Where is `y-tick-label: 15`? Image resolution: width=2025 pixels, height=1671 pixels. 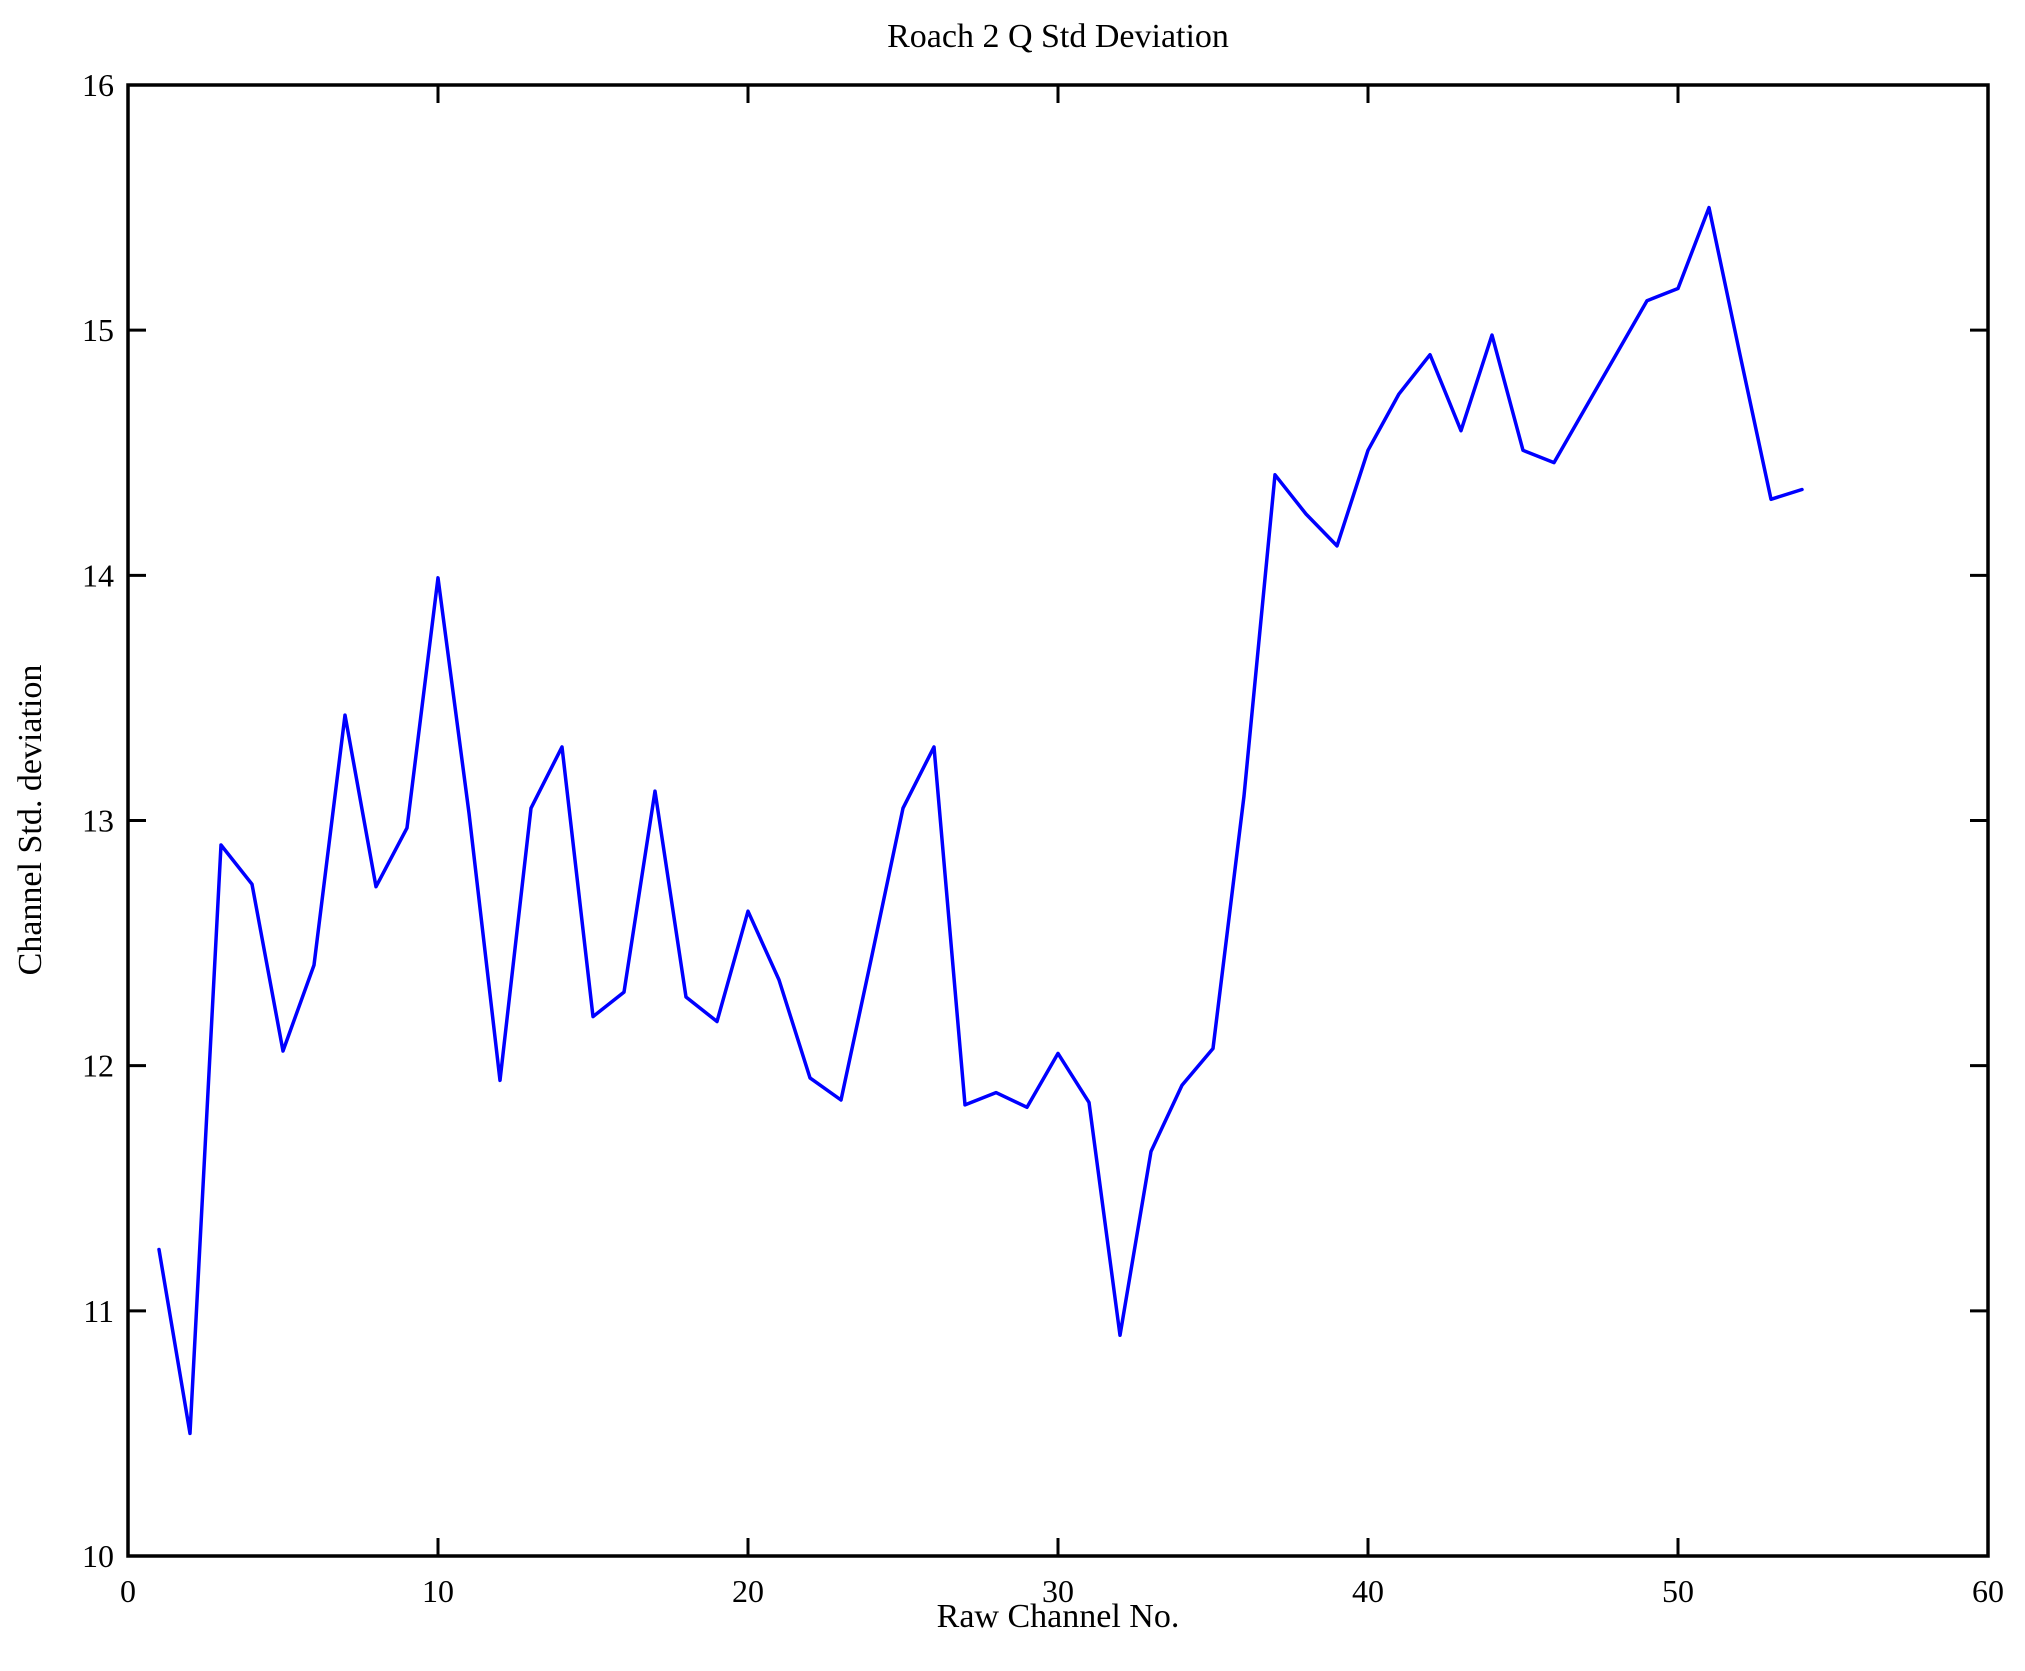 y-tick-label: 15 is located at coordinates (98, 330).